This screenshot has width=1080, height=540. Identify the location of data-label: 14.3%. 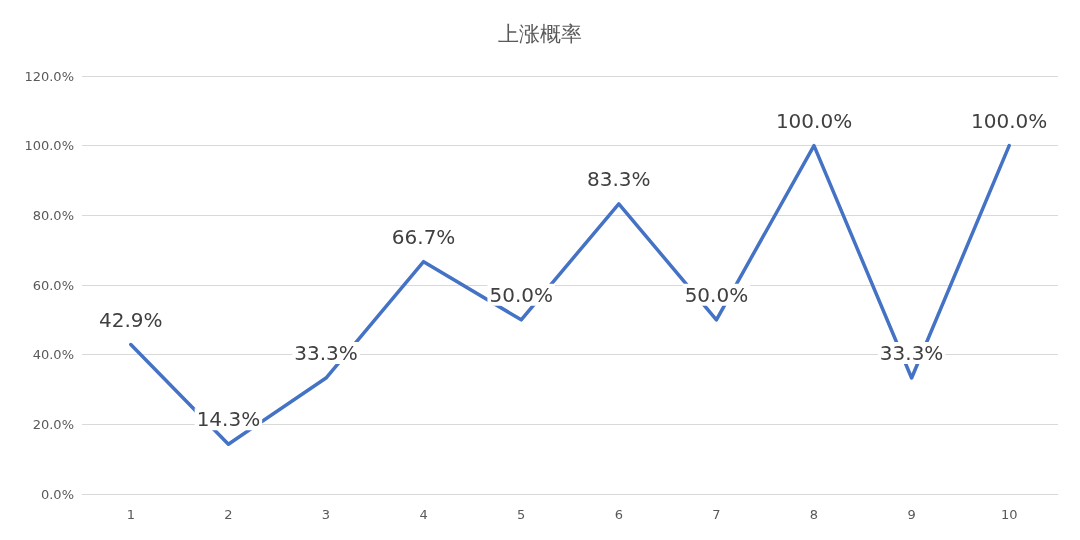
(228, 419).